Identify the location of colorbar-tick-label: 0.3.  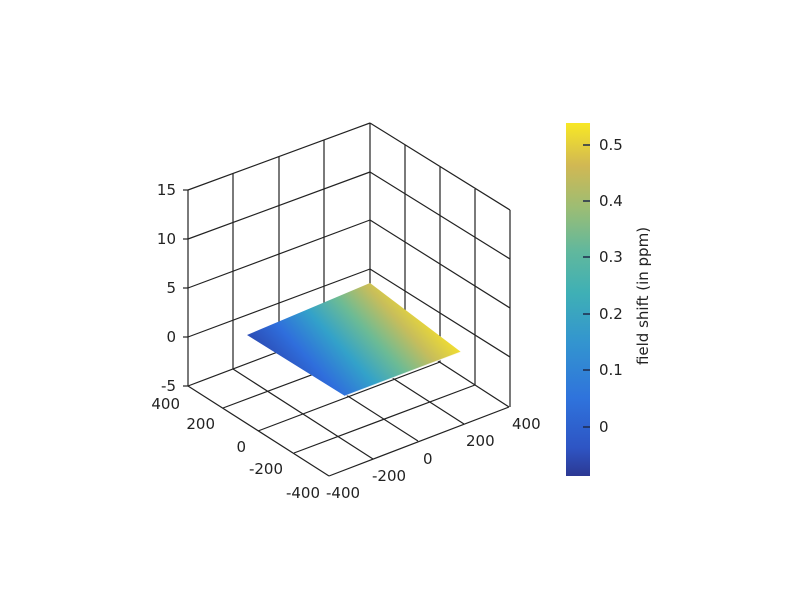
(611, 257).